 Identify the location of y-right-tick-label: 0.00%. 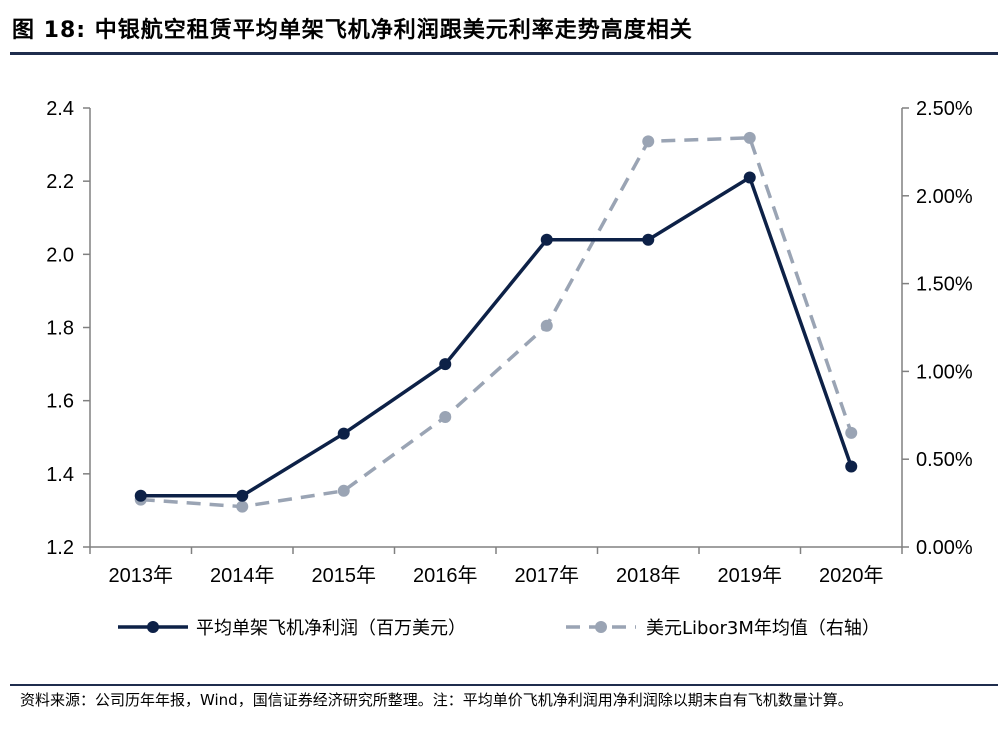
(944, 548).